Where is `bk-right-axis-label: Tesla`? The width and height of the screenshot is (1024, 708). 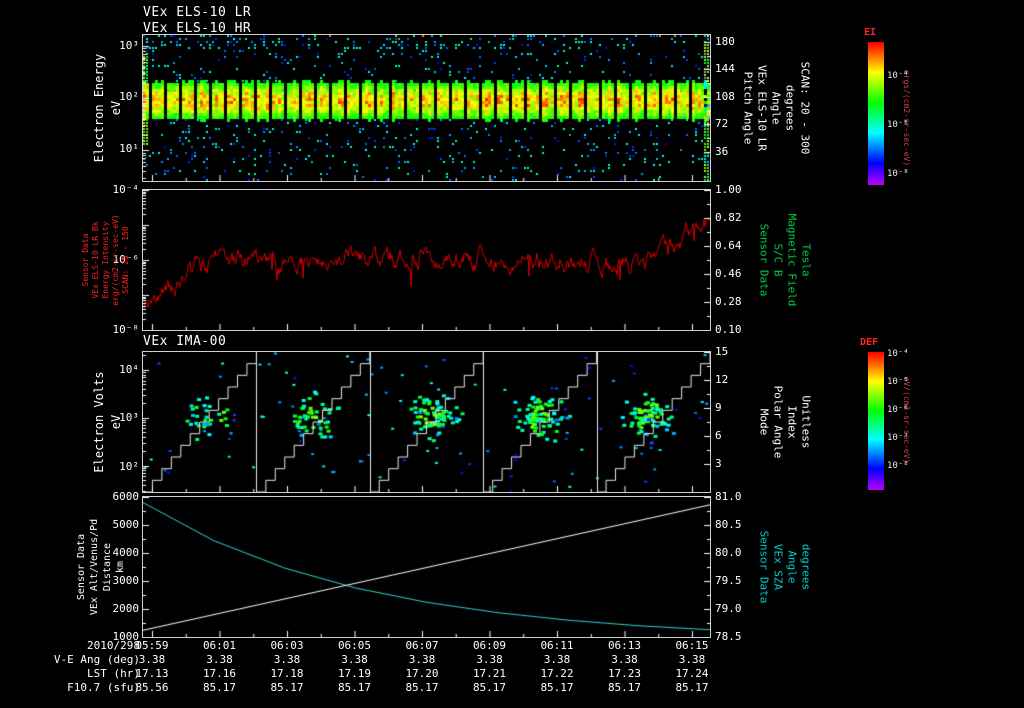
bk-right-axis-label: Tesla is located at coordinates (806, 260).